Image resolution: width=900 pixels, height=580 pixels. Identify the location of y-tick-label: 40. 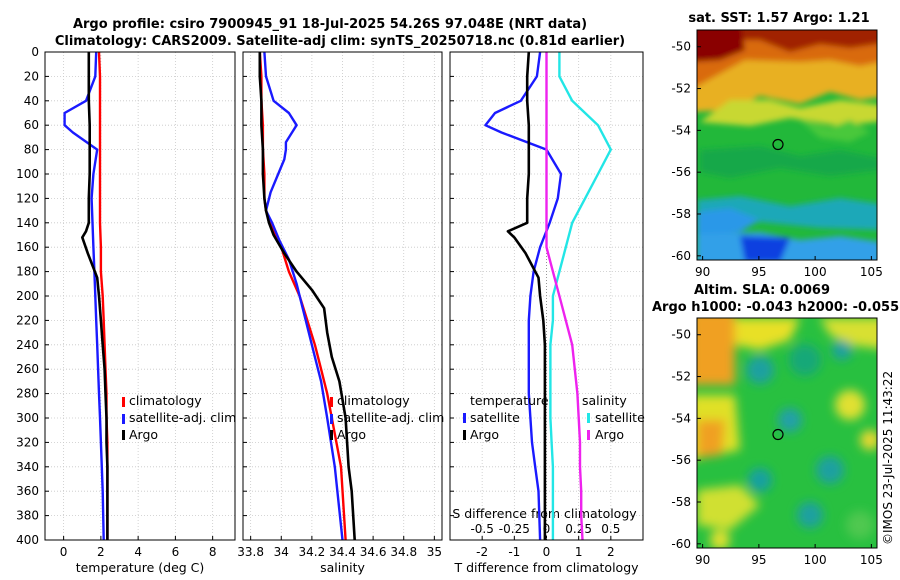
(31, 101).